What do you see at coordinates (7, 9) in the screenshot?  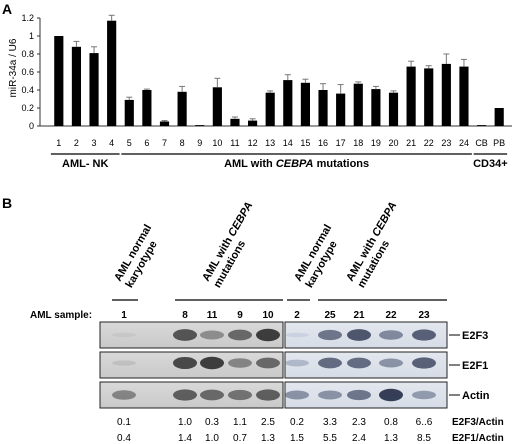 I see `panel-a-label: A` at bounding box center [7, 9].